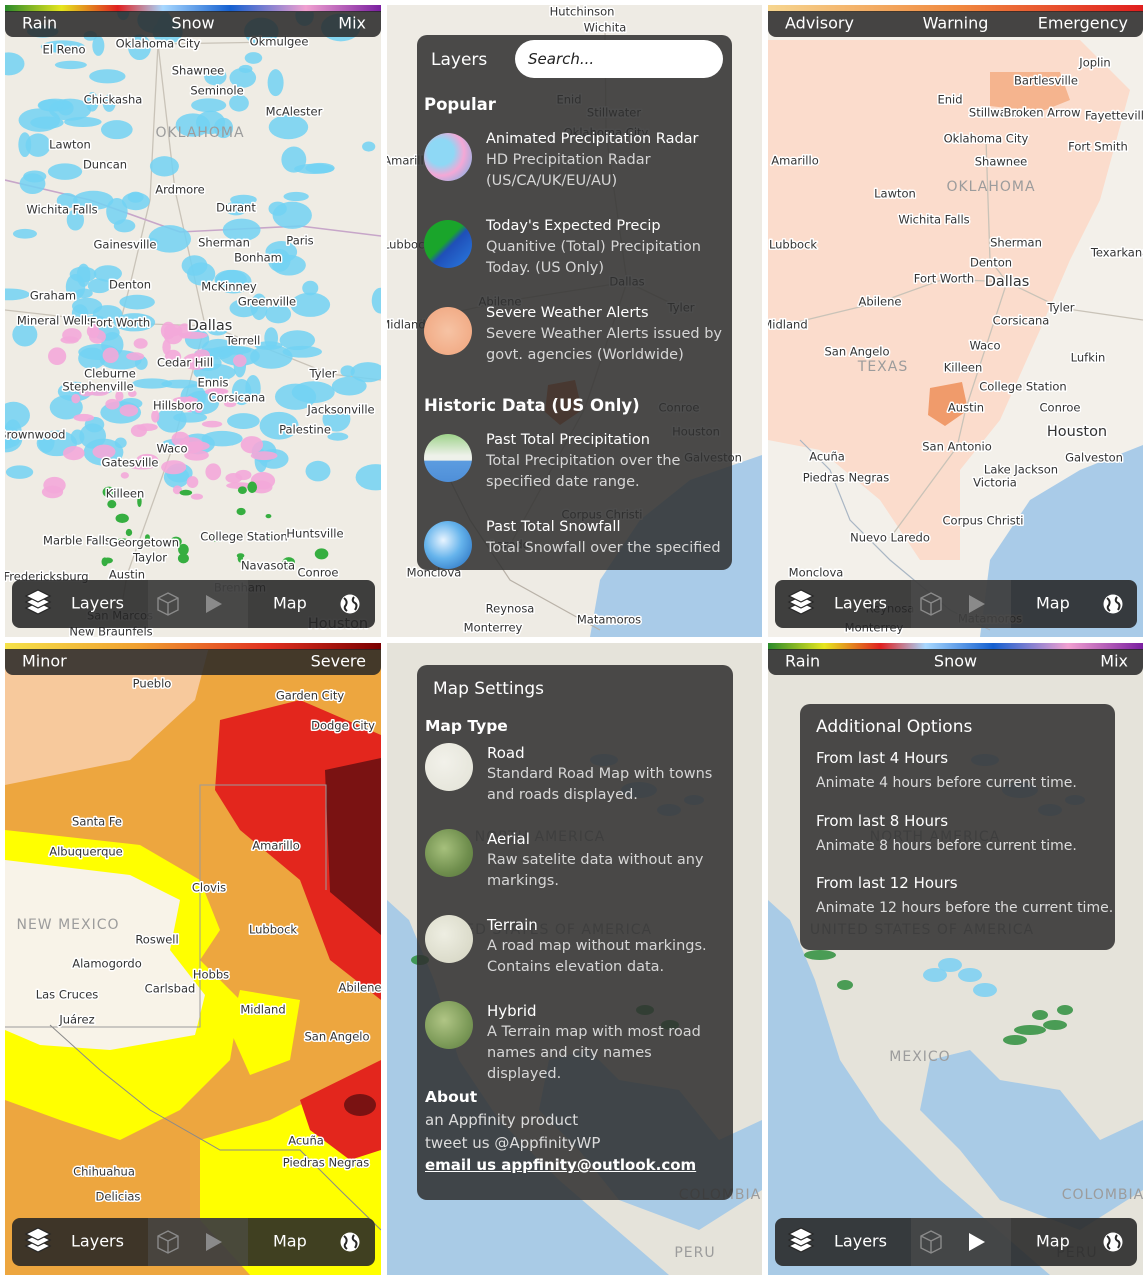 The width and height of the screenshot is (1148, 1280). What do you see at coordinates (1021, 321) in the screenshot?
I see `city-label: Corsicana` at bounding box center [1021, 321].